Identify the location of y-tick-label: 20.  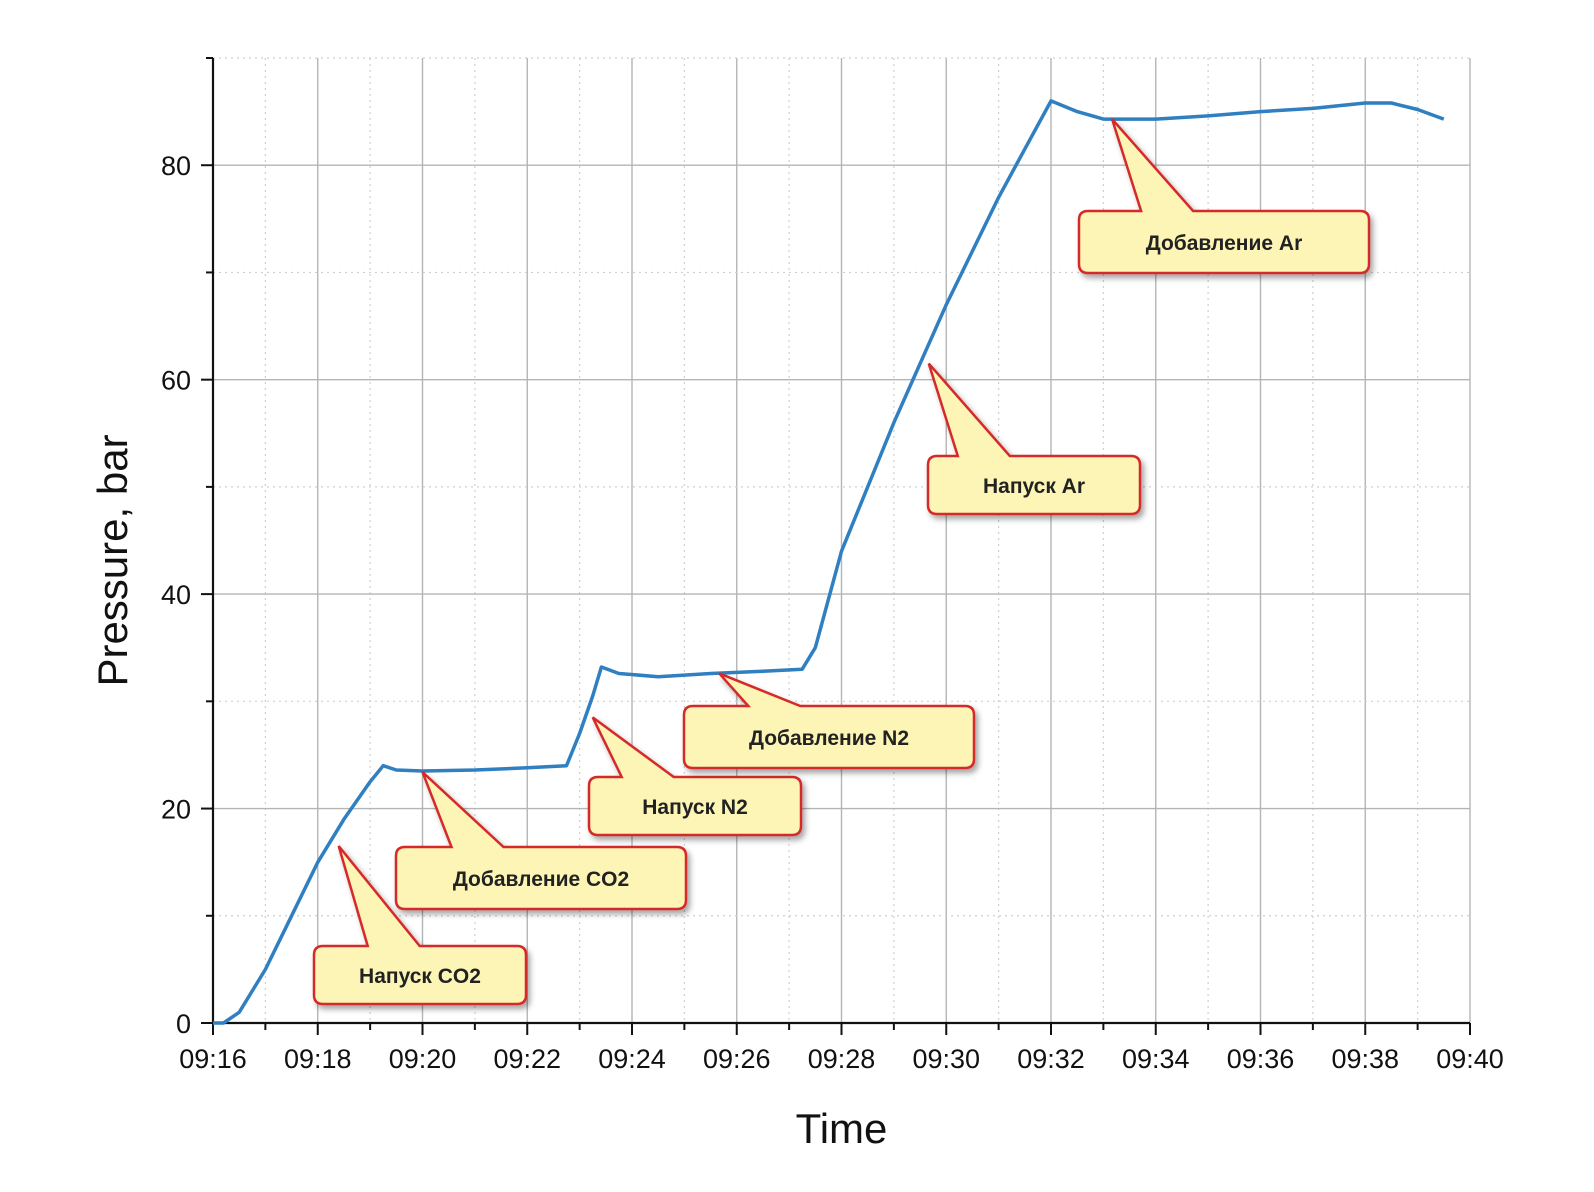
(176, 810).